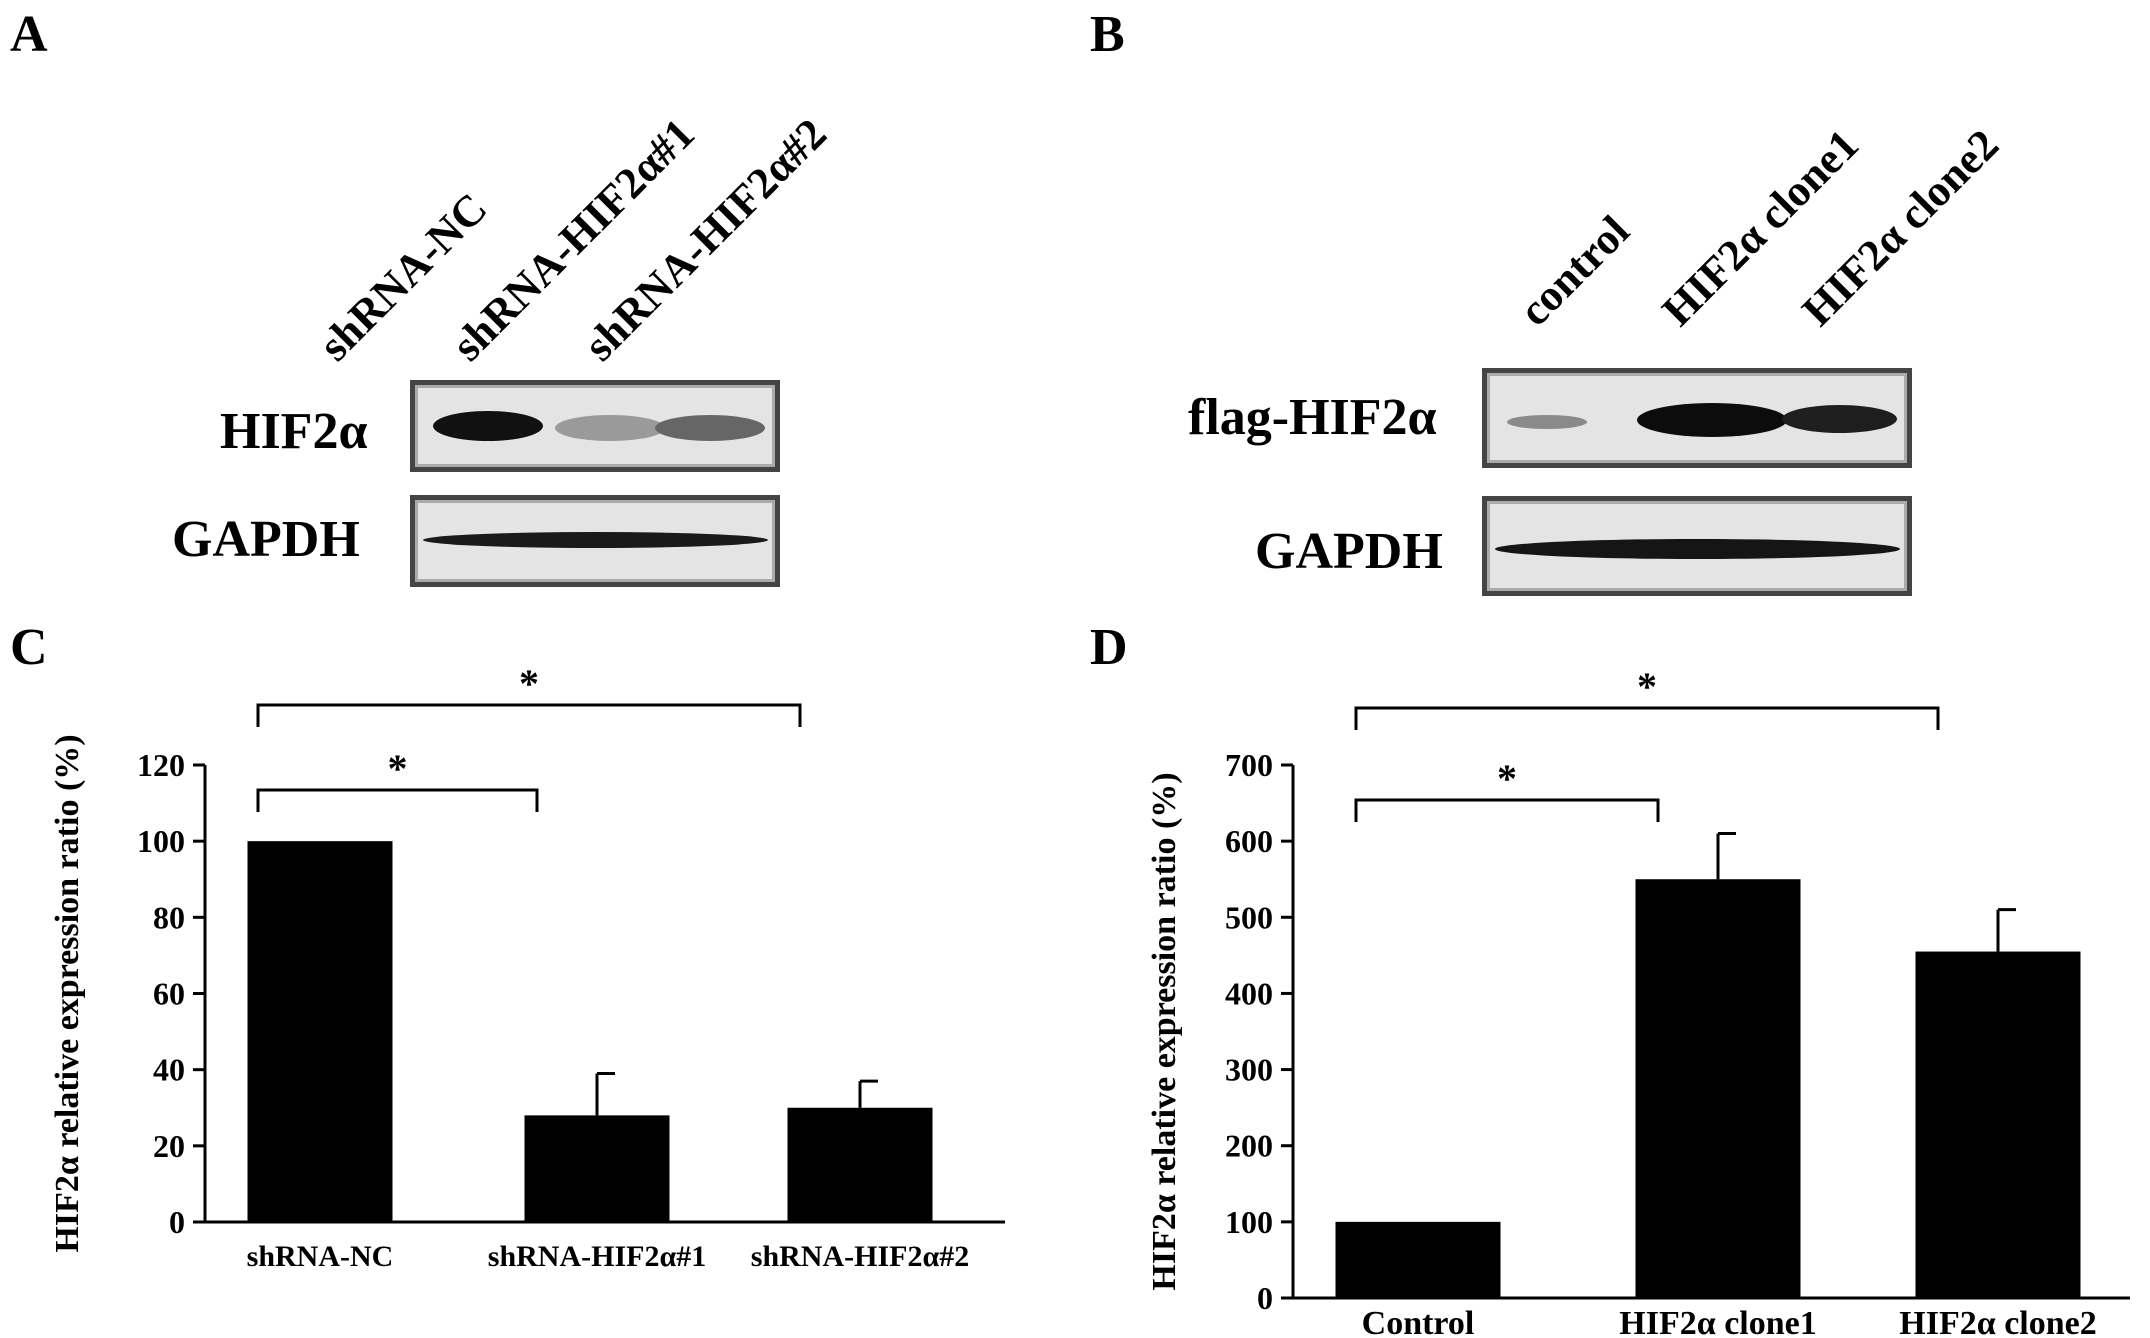 This screenshot has width=2150, height=1338. I want to click on x-tick-label: Control, so click(1418, 1321).